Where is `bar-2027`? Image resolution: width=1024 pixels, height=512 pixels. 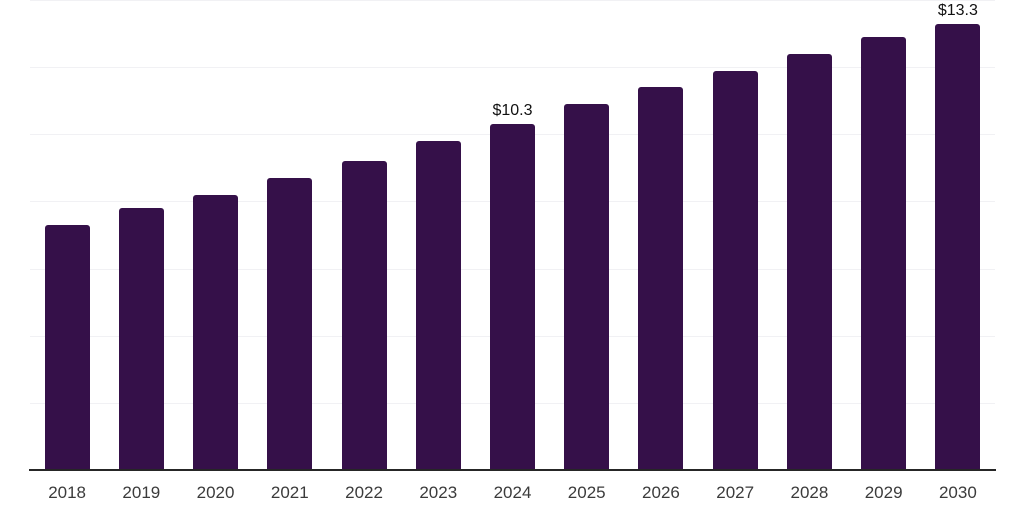
bar-2027 is located at coordinates (735, 270).